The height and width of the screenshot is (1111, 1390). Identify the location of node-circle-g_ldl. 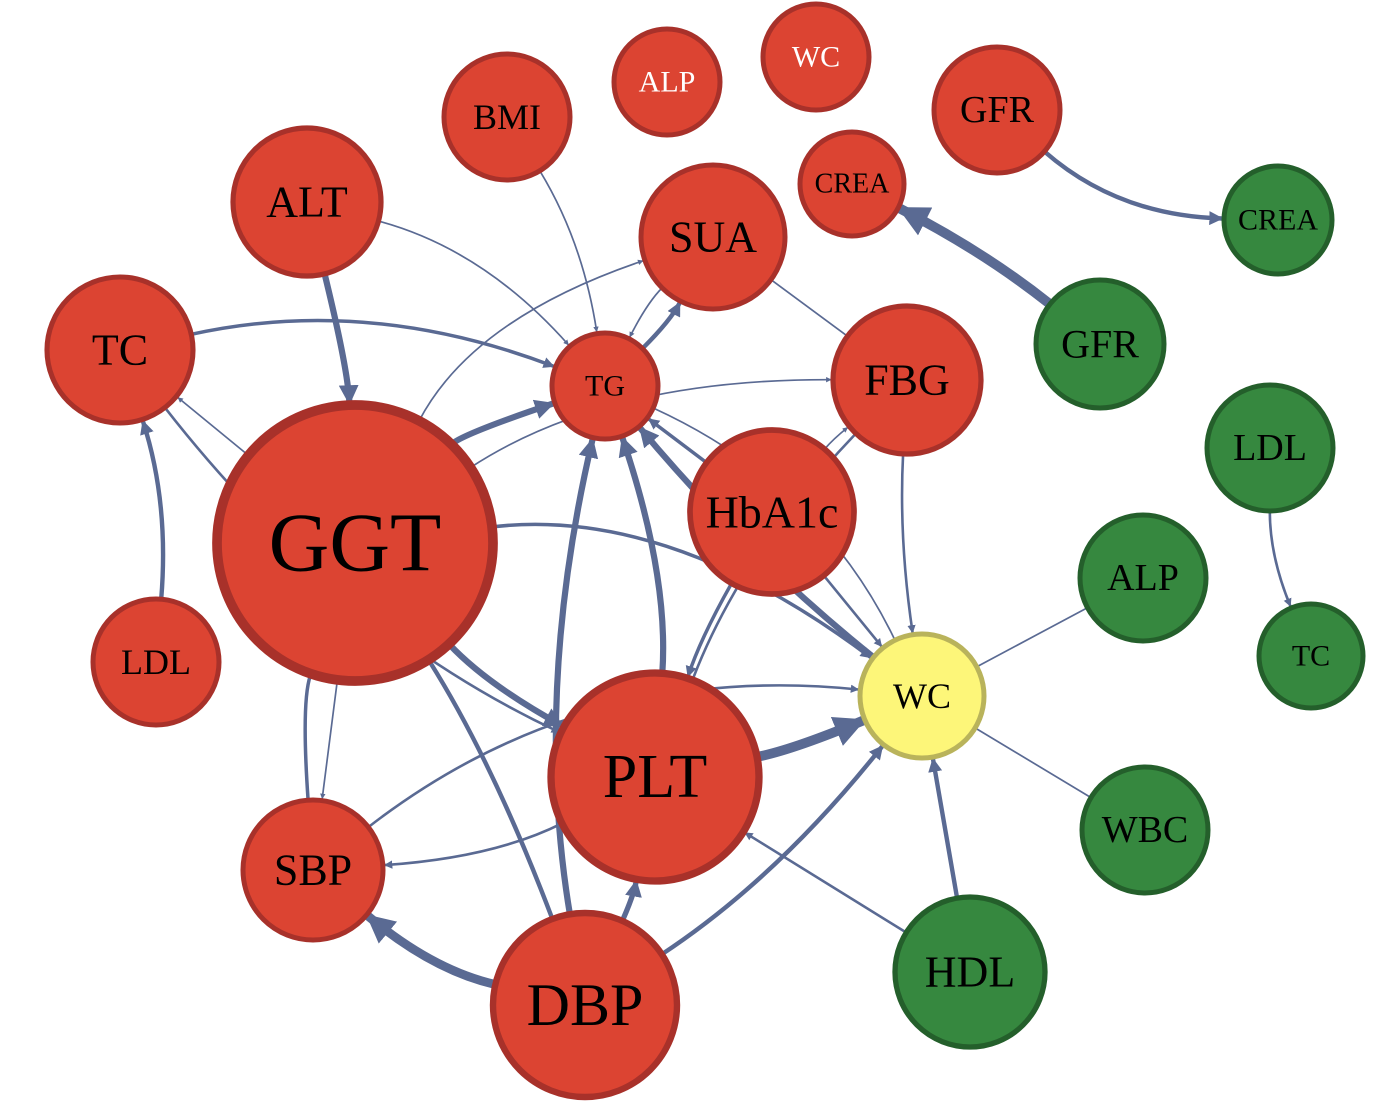
(1270, 448).